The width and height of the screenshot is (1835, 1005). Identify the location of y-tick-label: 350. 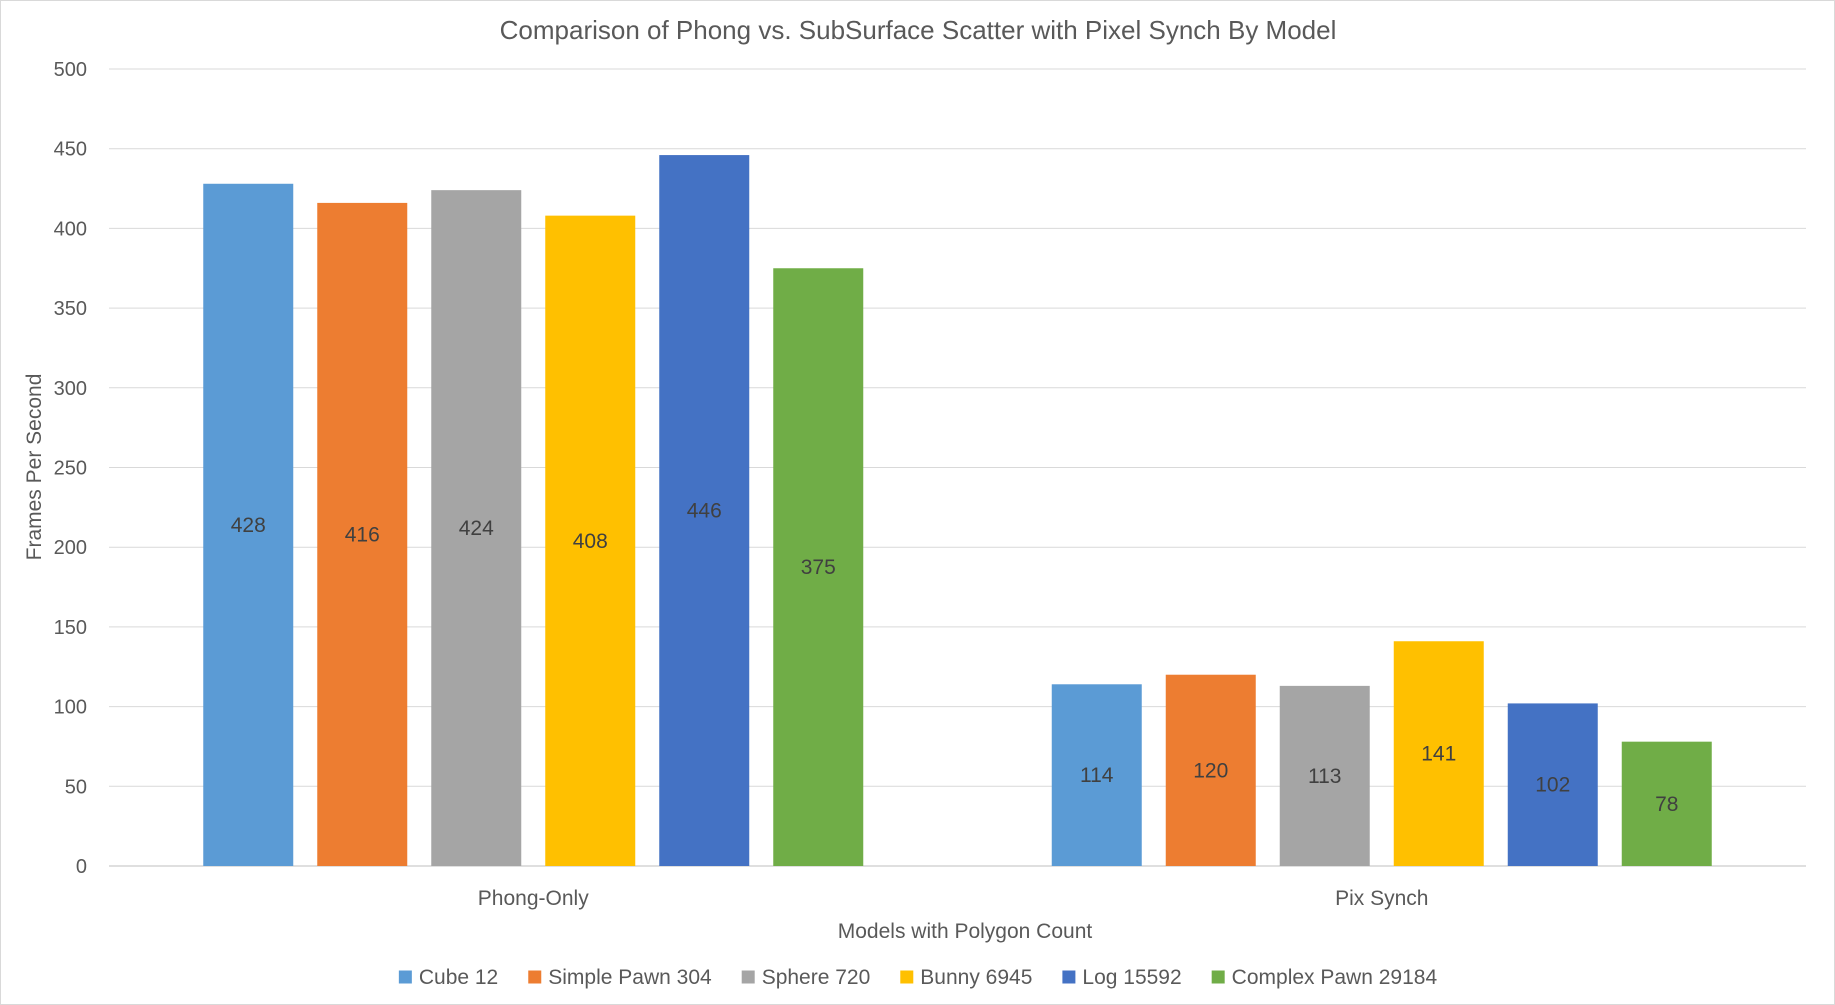
(70, 309).